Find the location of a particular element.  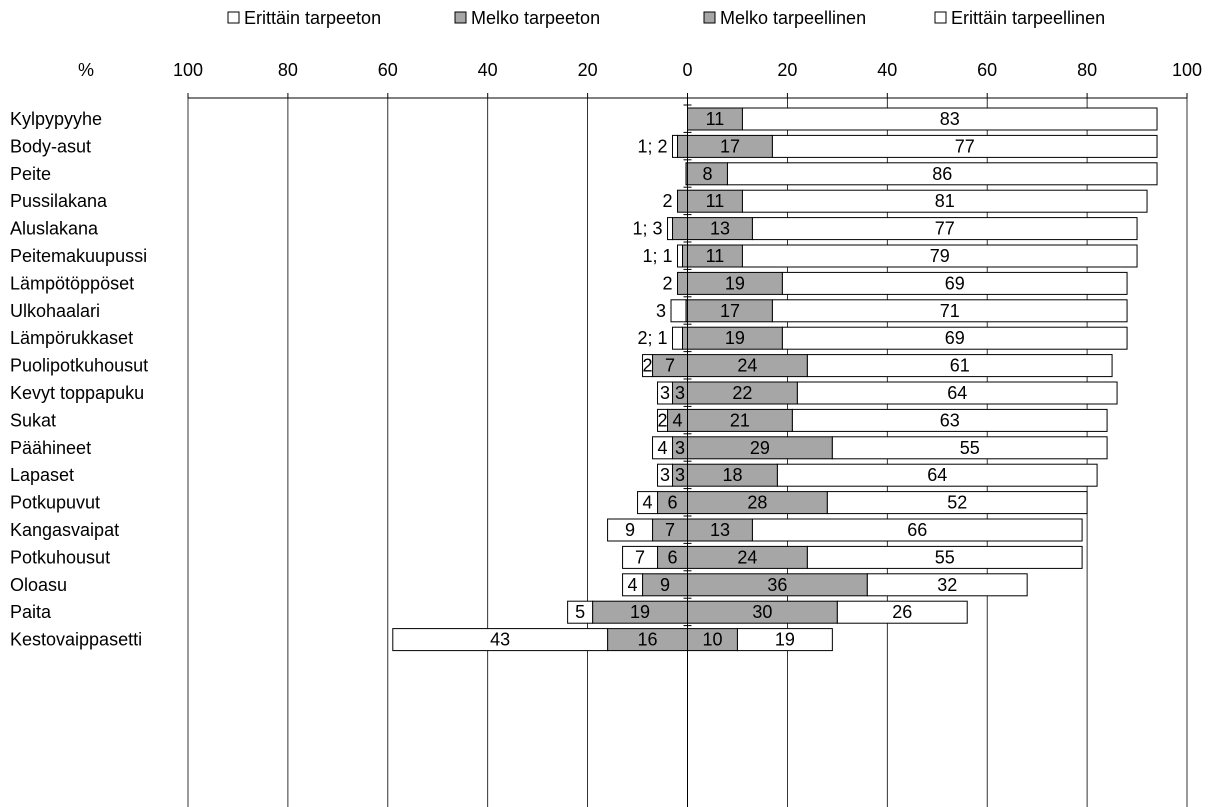

data-label-tarpeeton: 2 is located at coordinates (667, 201).